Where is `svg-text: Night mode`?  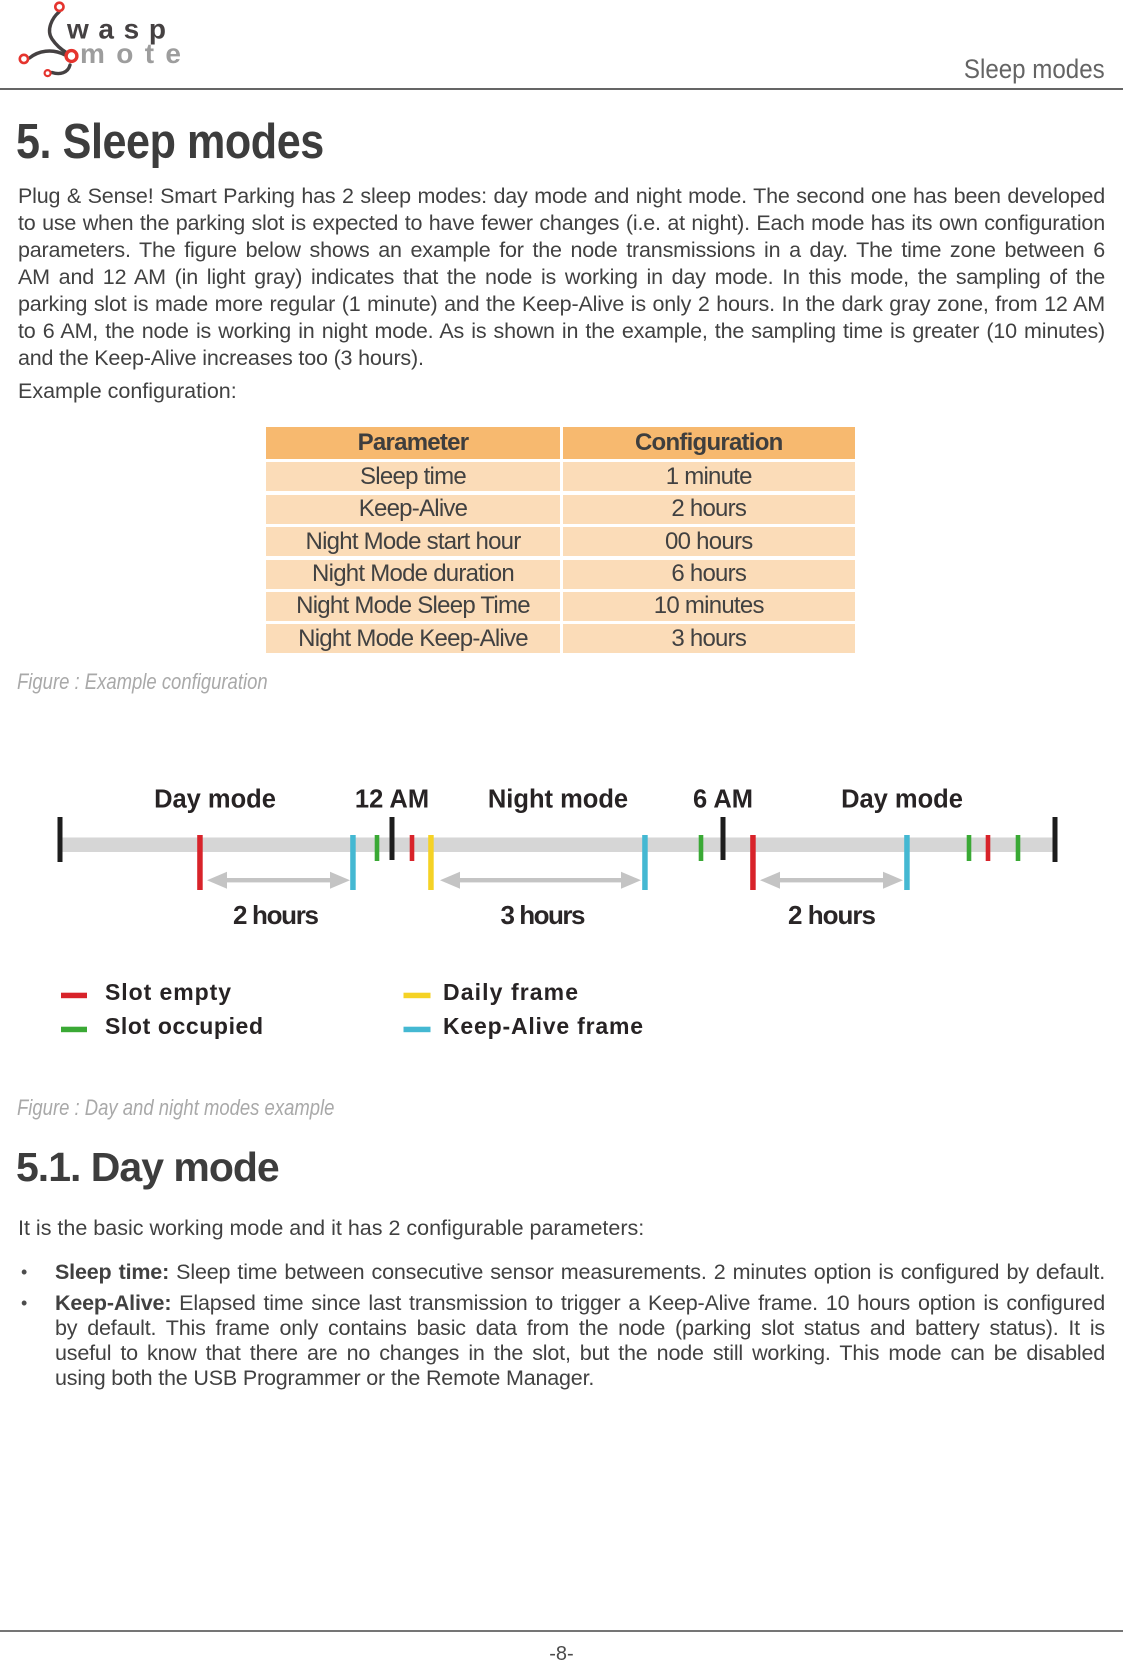 svg-text: Night mode is located at coordinates (558, 800).